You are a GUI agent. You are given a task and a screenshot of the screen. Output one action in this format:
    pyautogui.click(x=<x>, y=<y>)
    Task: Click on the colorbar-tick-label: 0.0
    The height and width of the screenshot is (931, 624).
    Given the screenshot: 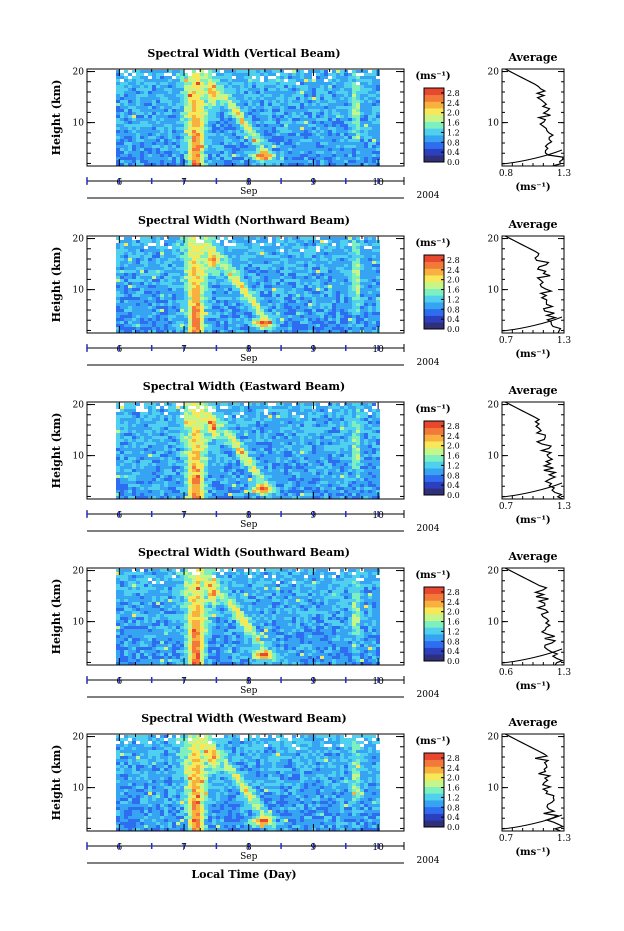 What is the action you would take?
    pyautogui.click(x=453, y=162)
    